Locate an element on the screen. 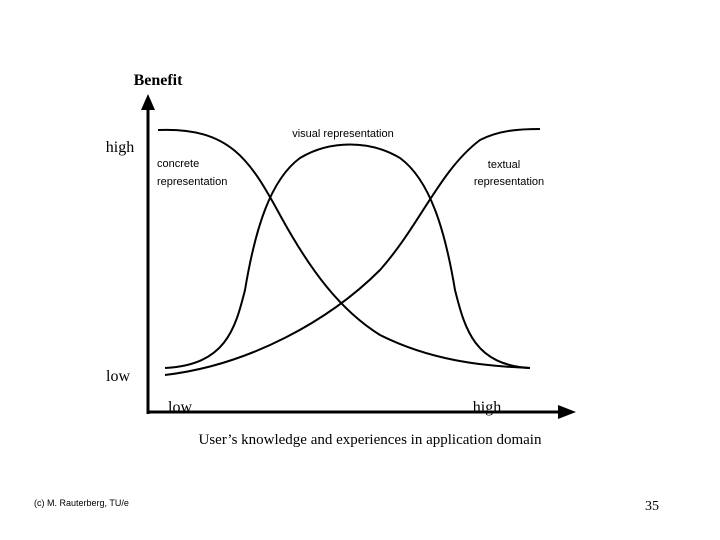 Image resolution: width=720 pixels, height=540 pixels. y-axis-title: Benefit is located at coordinates (159, 80).